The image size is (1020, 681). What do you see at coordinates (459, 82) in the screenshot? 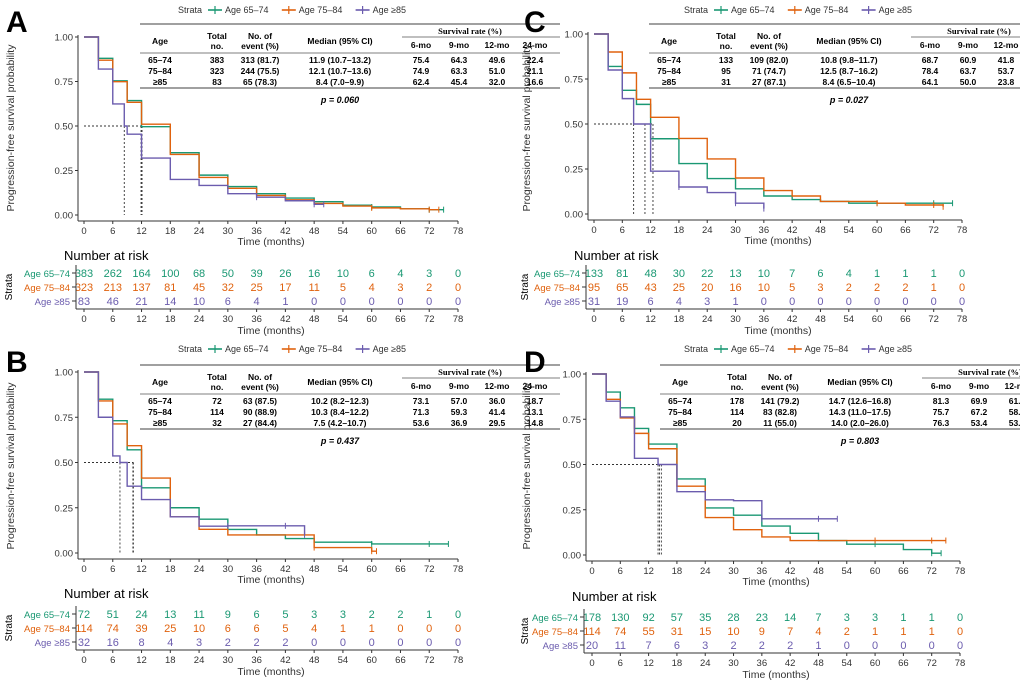
I see `table-cell: 45.4` at bounding box center [459, 82].